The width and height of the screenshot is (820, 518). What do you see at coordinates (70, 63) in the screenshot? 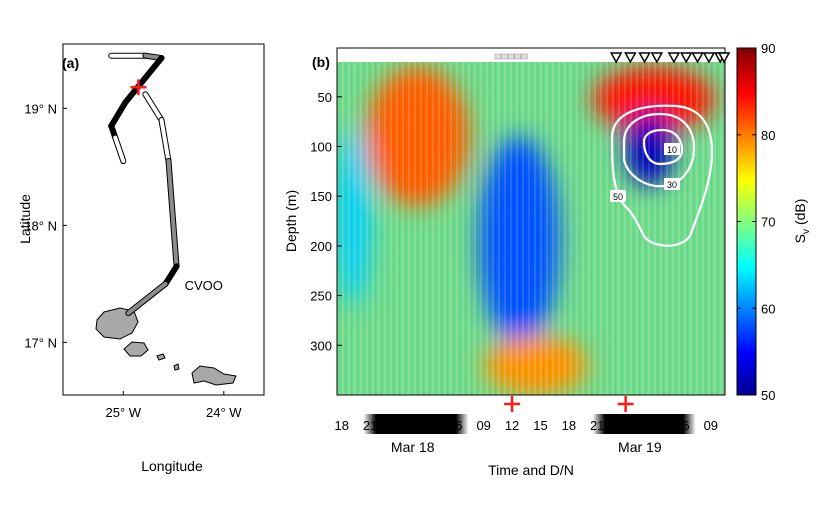
I see `map-panel-label: (a)` at bounding box center [70, 63].